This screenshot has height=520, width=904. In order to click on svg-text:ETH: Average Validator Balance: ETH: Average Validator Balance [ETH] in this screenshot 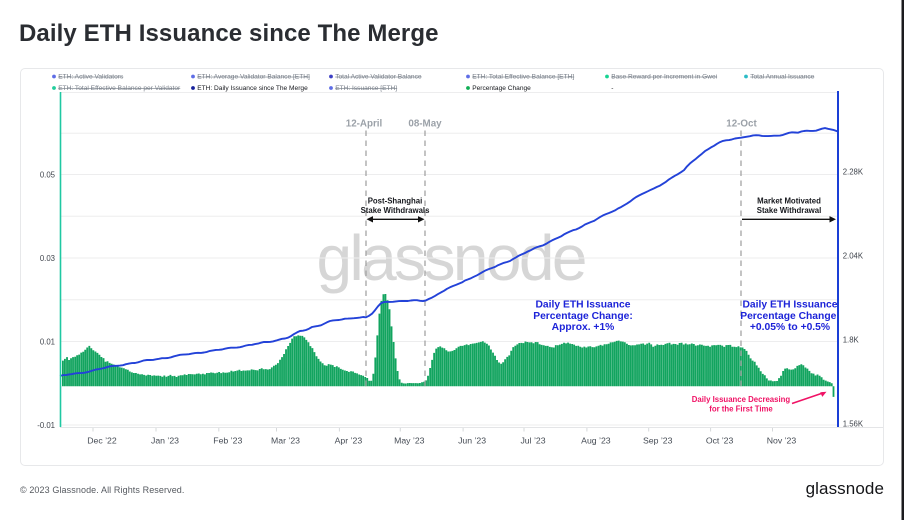, I will do `click(253, 77)`.